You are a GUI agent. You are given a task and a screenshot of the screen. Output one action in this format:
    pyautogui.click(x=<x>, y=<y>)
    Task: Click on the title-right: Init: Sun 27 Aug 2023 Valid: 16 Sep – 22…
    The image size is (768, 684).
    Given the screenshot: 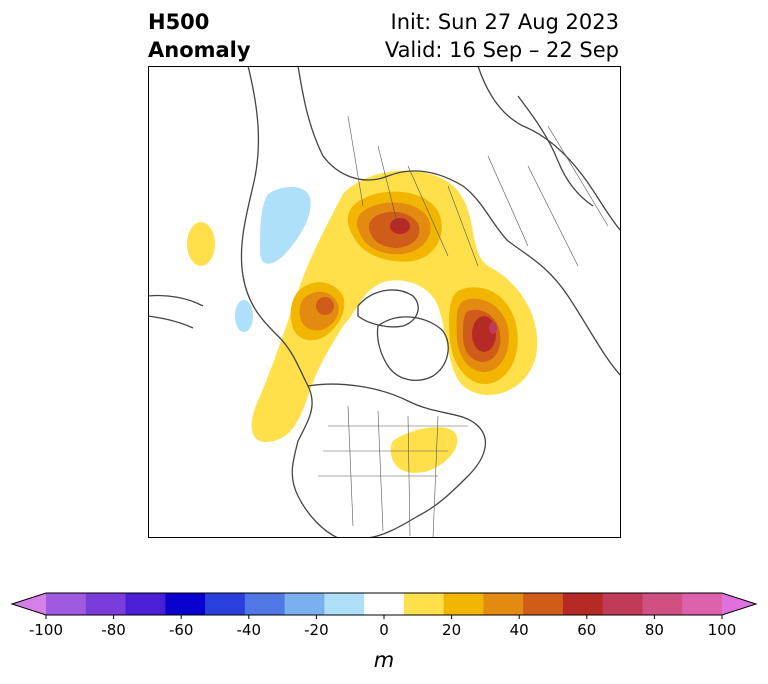 What is the action you would take?
    pyautogui.click(x=502, y=36)
    